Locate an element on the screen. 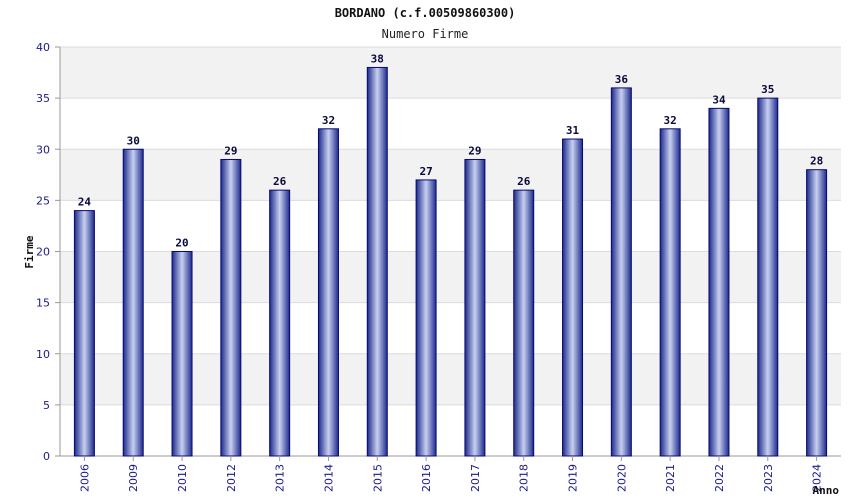 The height and width of the screenshot is (500, 850). data-label-2012: 29 is located at coordinates (230, 150).